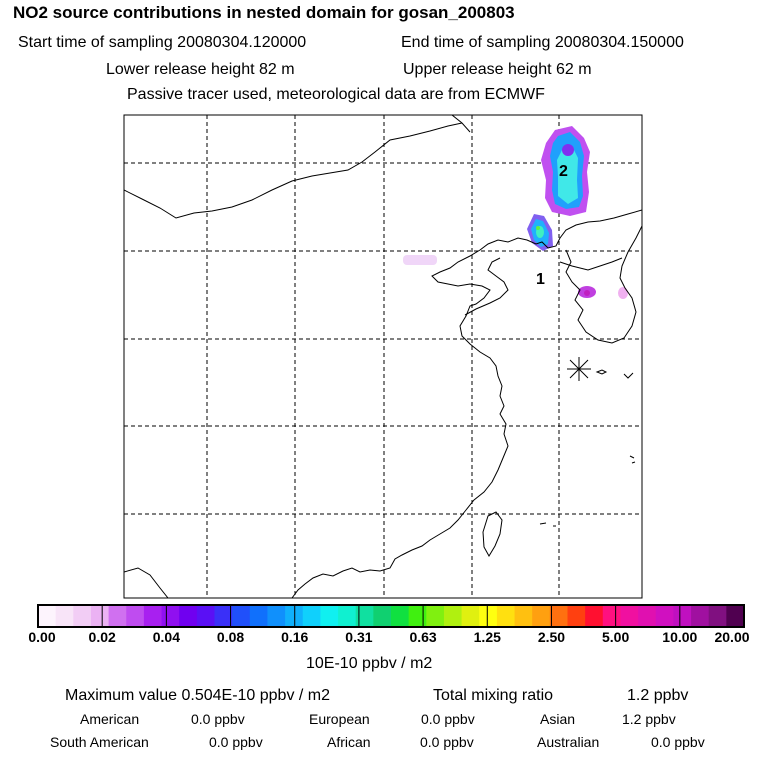 The image size is (768, 768). Describe the element at coordinates (732, 637) in the screenshot. I see `colorbar-tick-label: 20.00` at that location.